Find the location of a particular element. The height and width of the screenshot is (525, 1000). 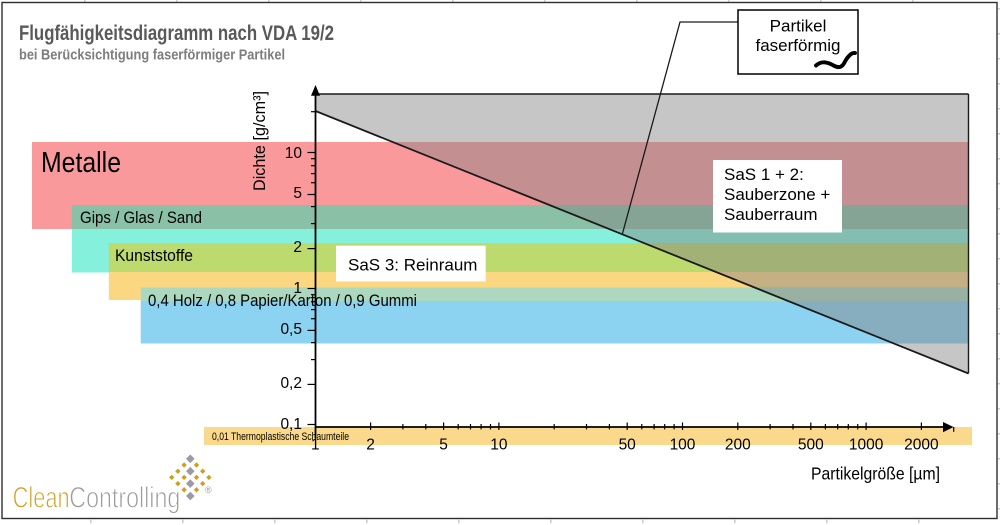

svg-text: Sauberraum is located at coordinates (771, 214).